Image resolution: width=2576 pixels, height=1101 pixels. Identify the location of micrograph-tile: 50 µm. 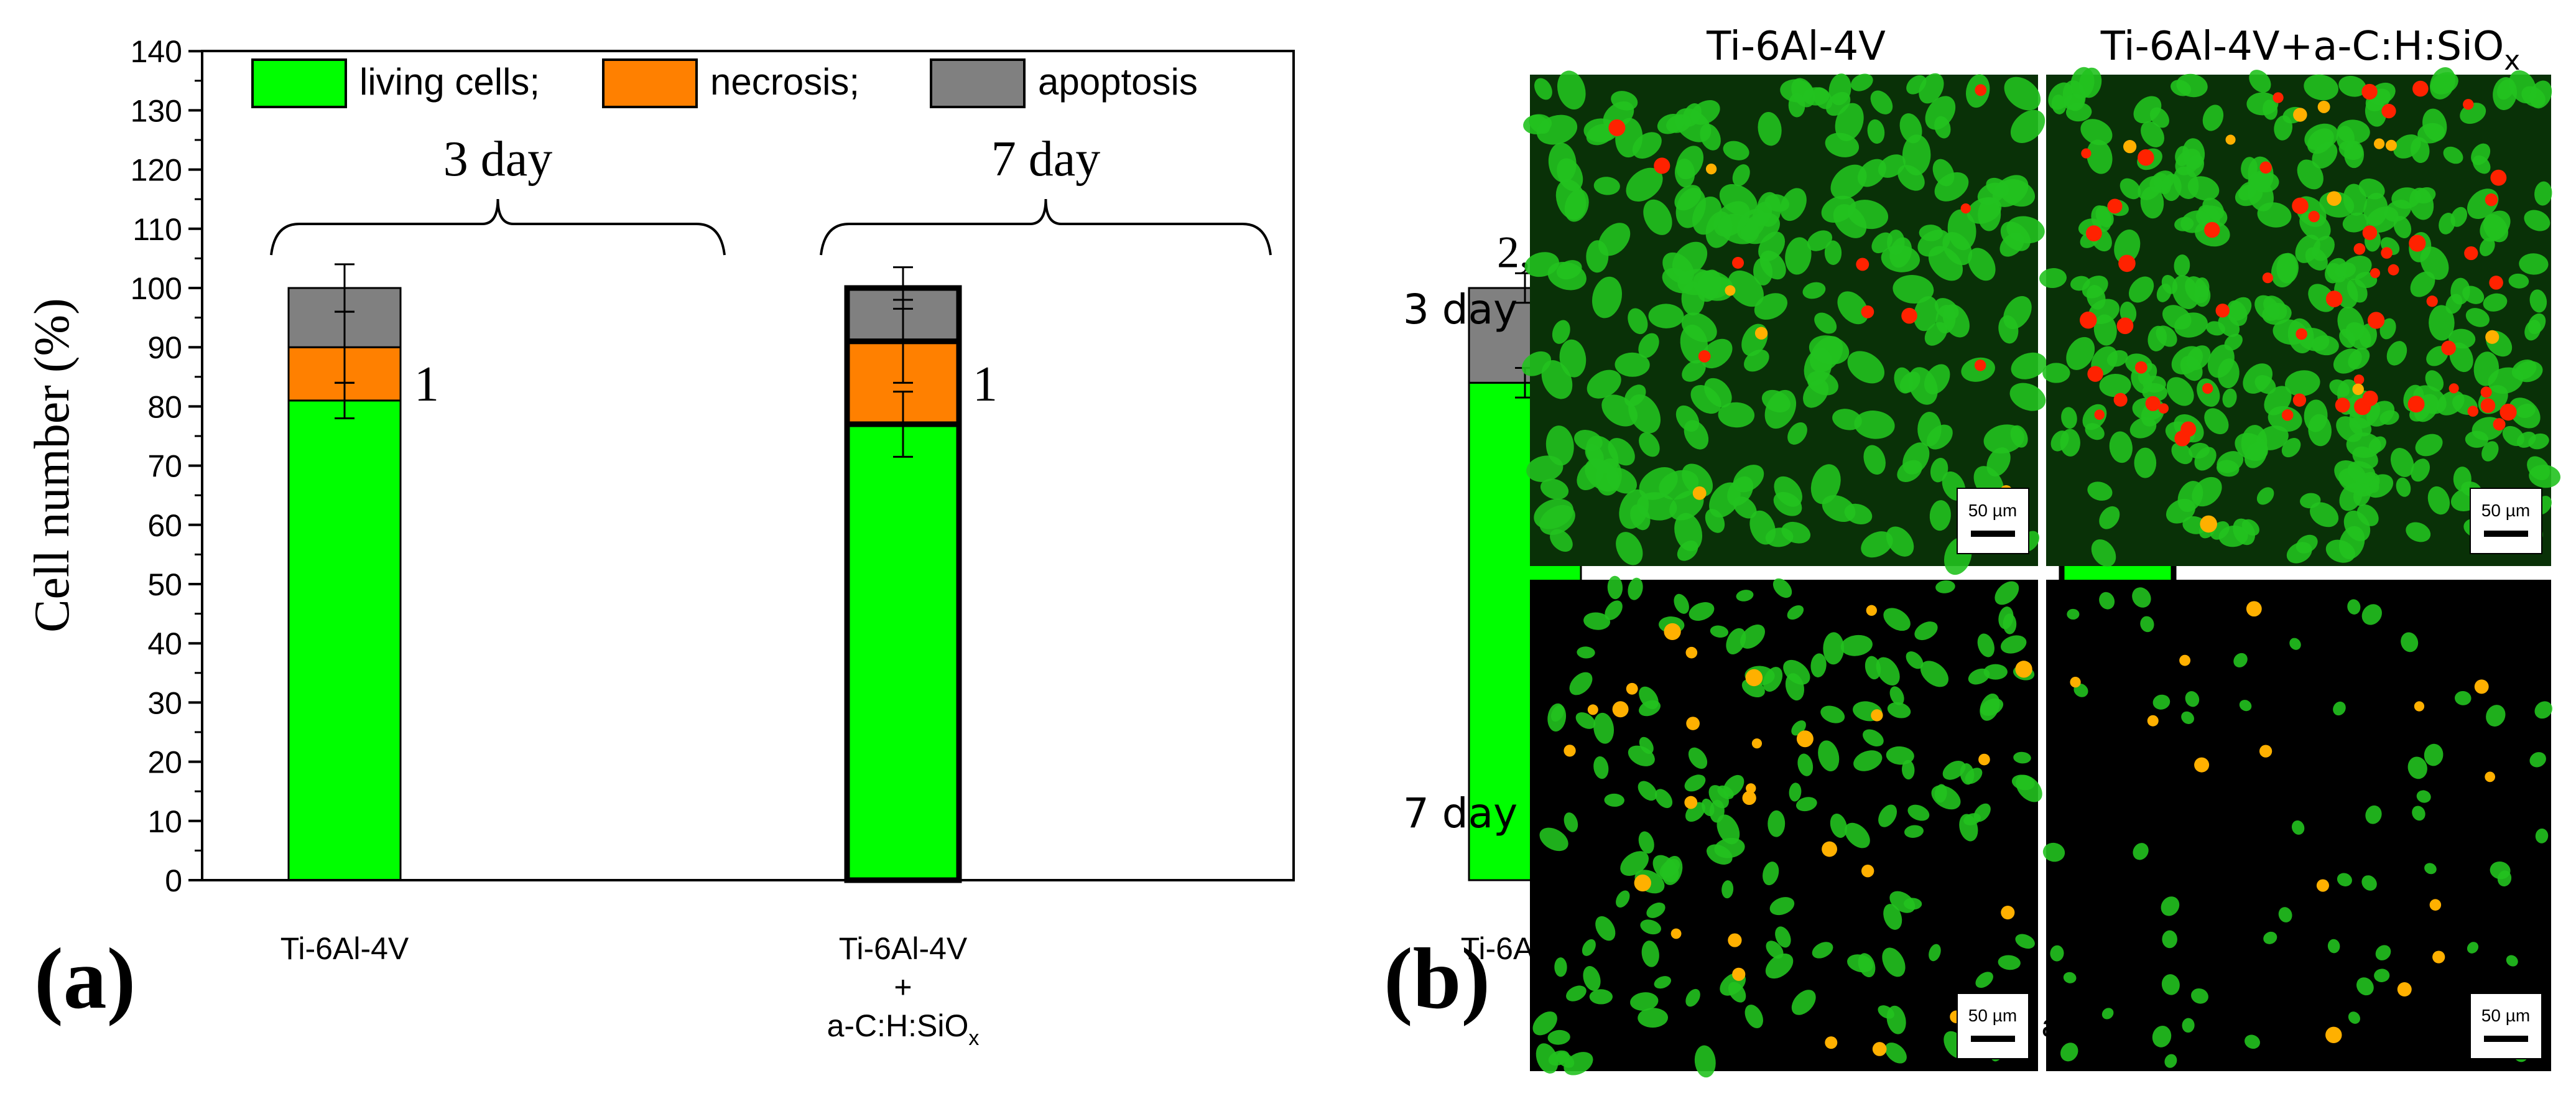
(1786, 826).